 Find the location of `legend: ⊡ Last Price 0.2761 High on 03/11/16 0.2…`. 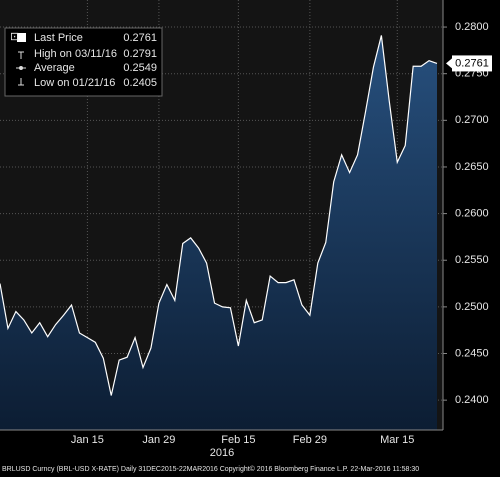

legend: ⊡ Last Price 0.2761 High on 03/11/16 0.2… is located at coordinates (83, 62).